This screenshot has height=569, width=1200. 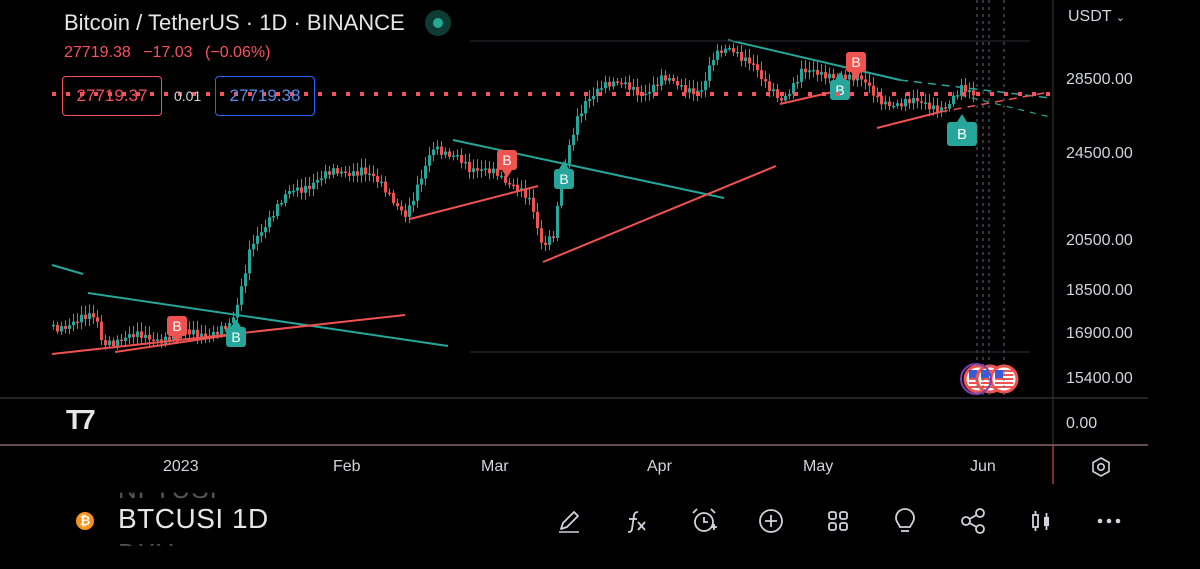 What do you see at coordinates (347, 466) in the screenshot?
I see `time-scale-label: Feb` at bounding box center [347, 466].